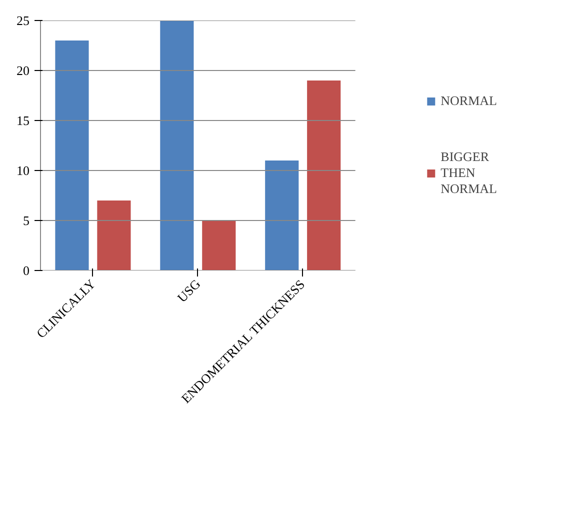 Image resolution: width=569 pixels, height=512 pixels. I want to click on y-tick-label: 5, so click(26, 220).